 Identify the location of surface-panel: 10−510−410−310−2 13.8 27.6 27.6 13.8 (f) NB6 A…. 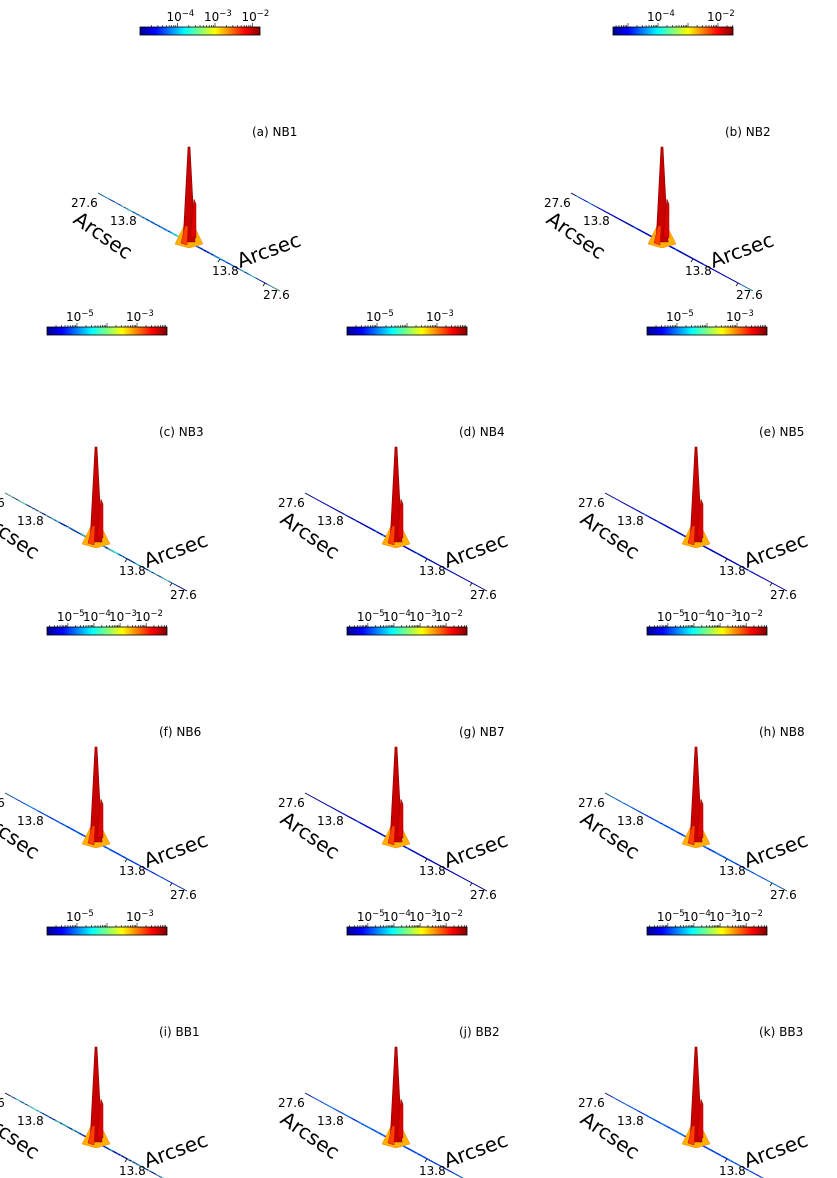
(105, 755).